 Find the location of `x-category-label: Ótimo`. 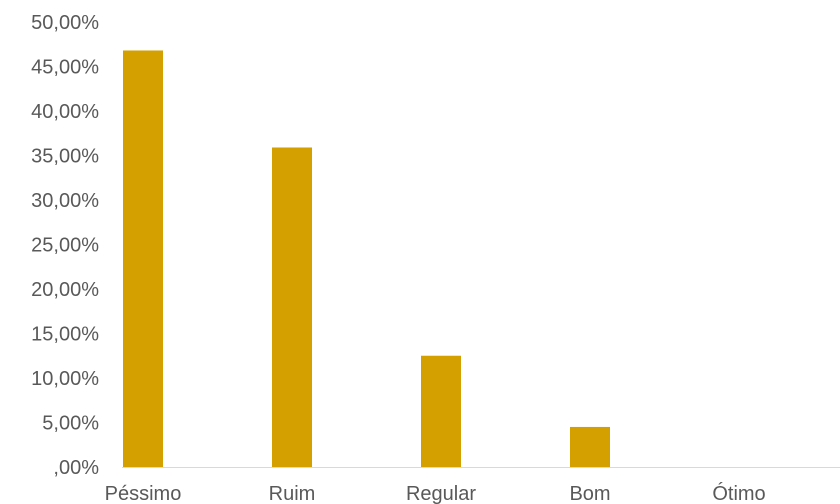

x-category-label: Ótimo is located at coordinates (738, 493).